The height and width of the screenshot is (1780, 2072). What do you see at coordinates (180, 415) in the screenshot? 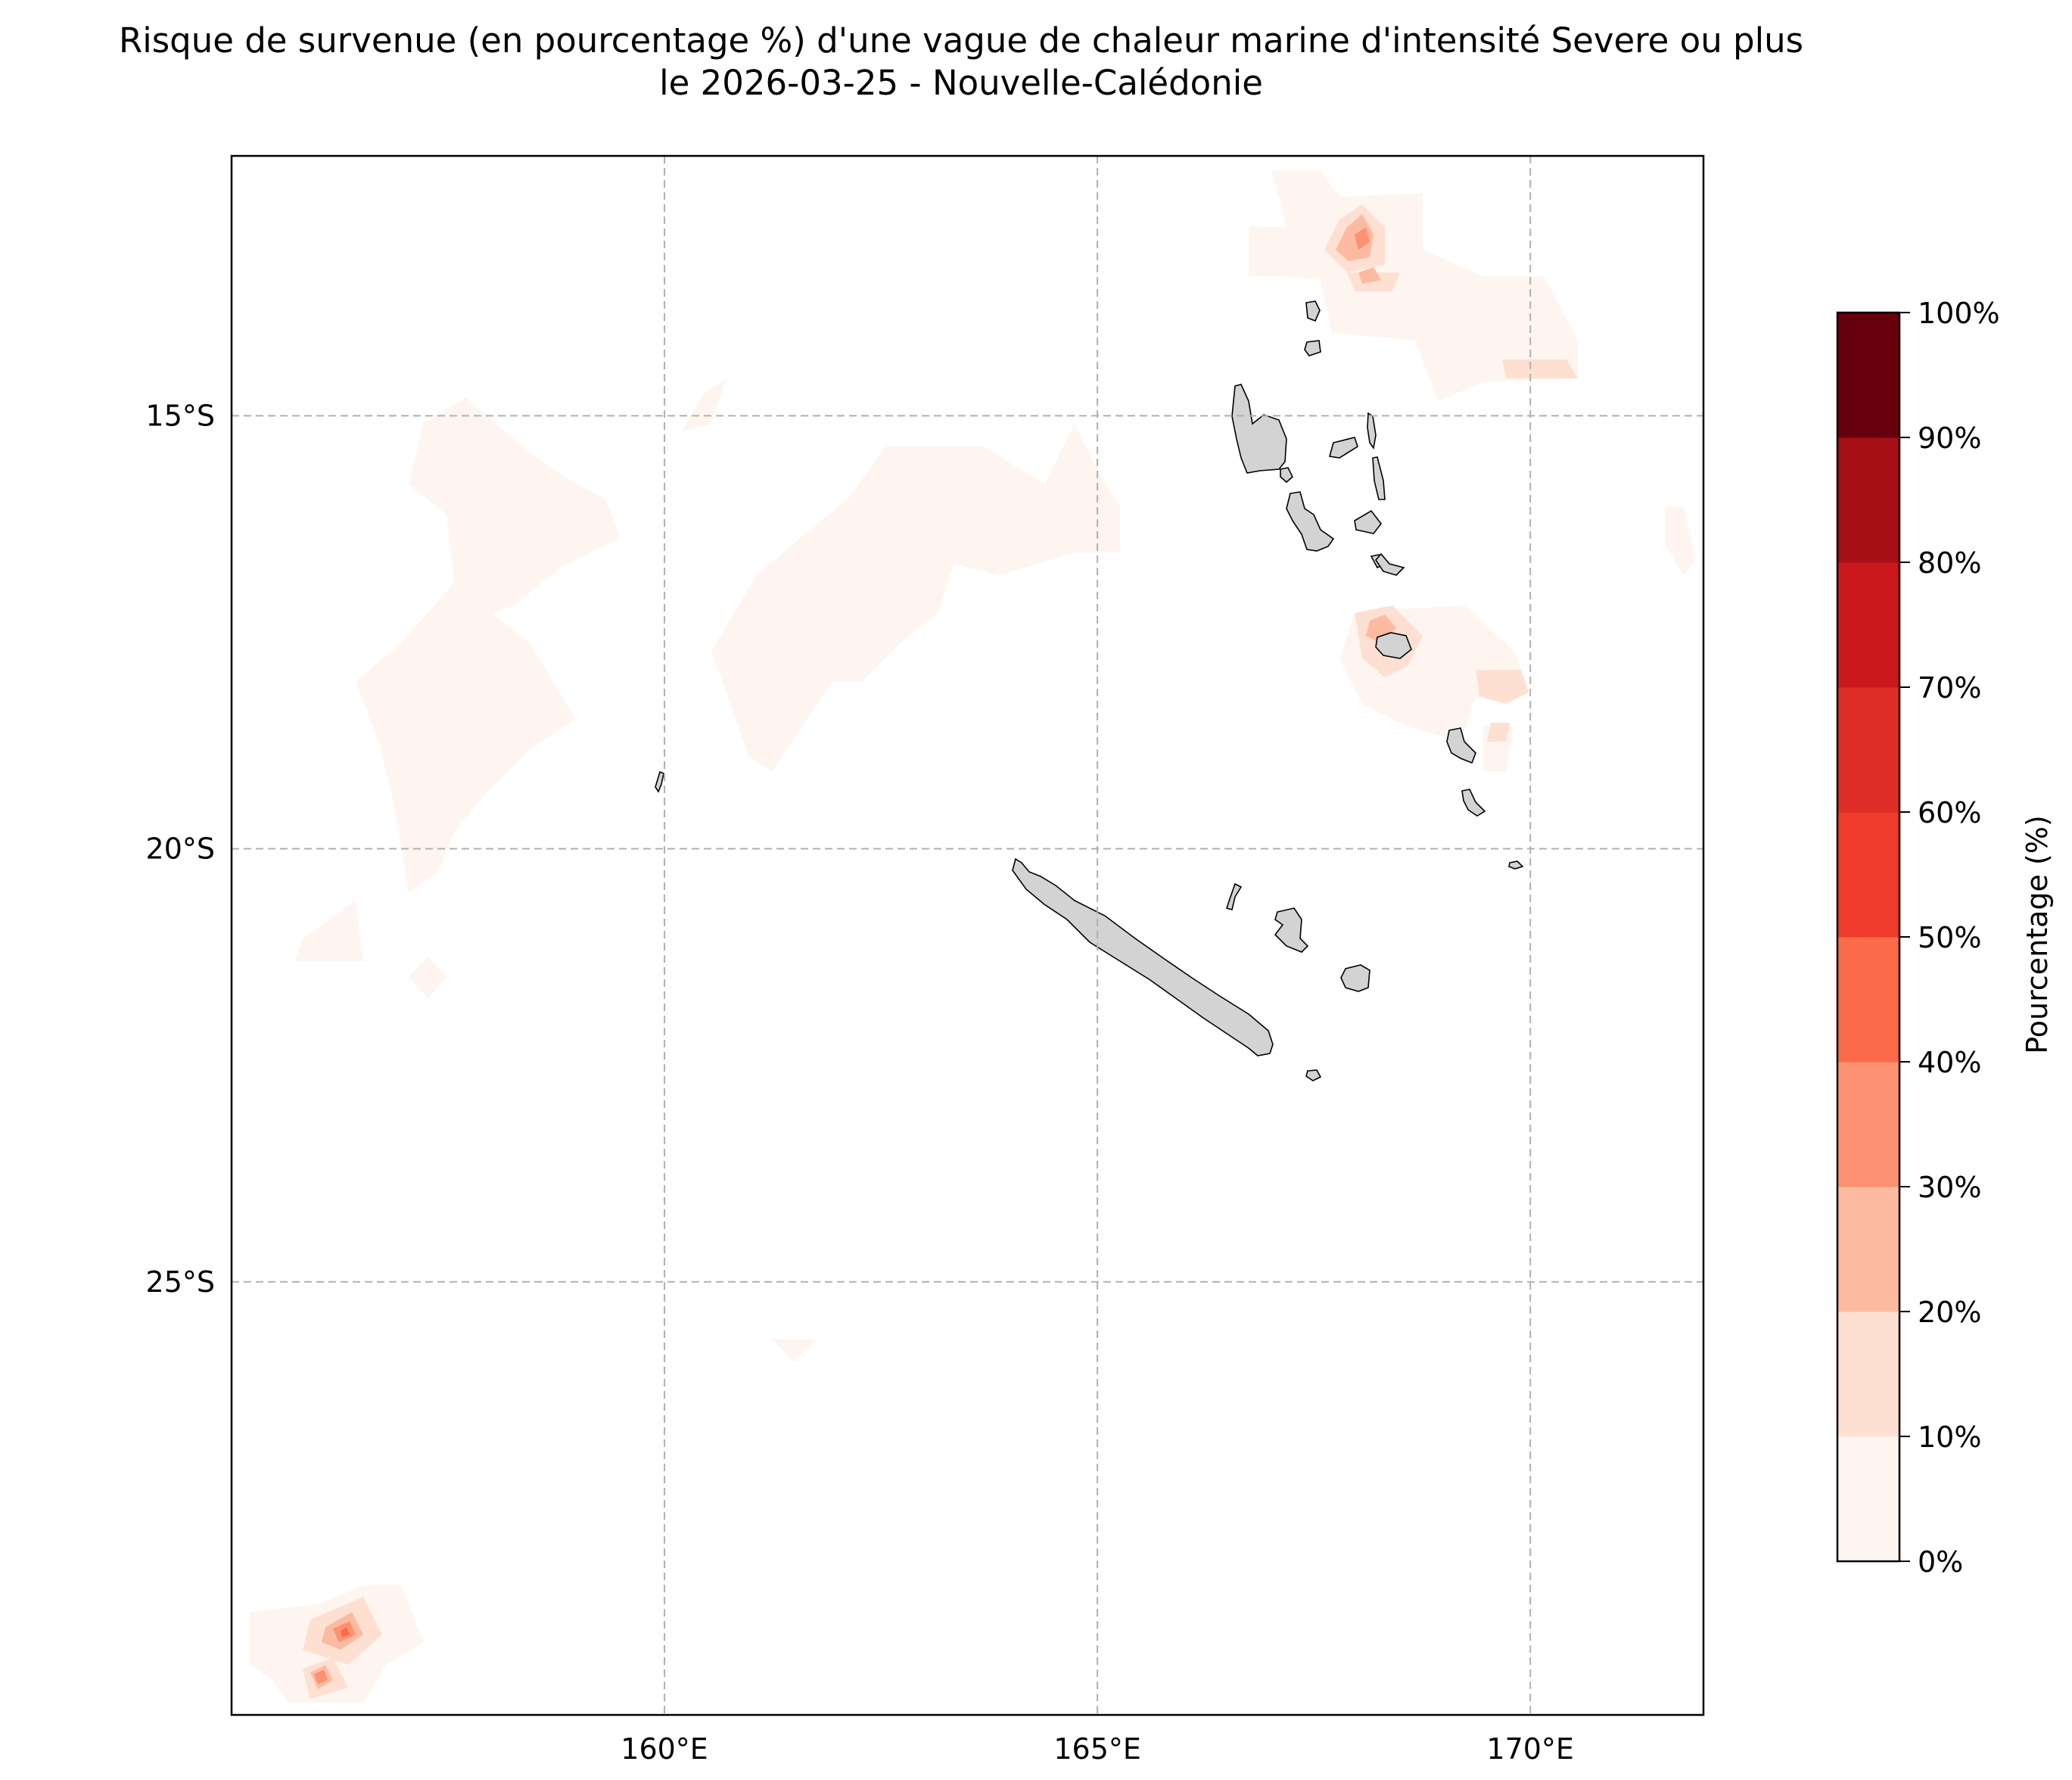
I see `lat-tick-label: 15°S` at bounding box center [180, 415].